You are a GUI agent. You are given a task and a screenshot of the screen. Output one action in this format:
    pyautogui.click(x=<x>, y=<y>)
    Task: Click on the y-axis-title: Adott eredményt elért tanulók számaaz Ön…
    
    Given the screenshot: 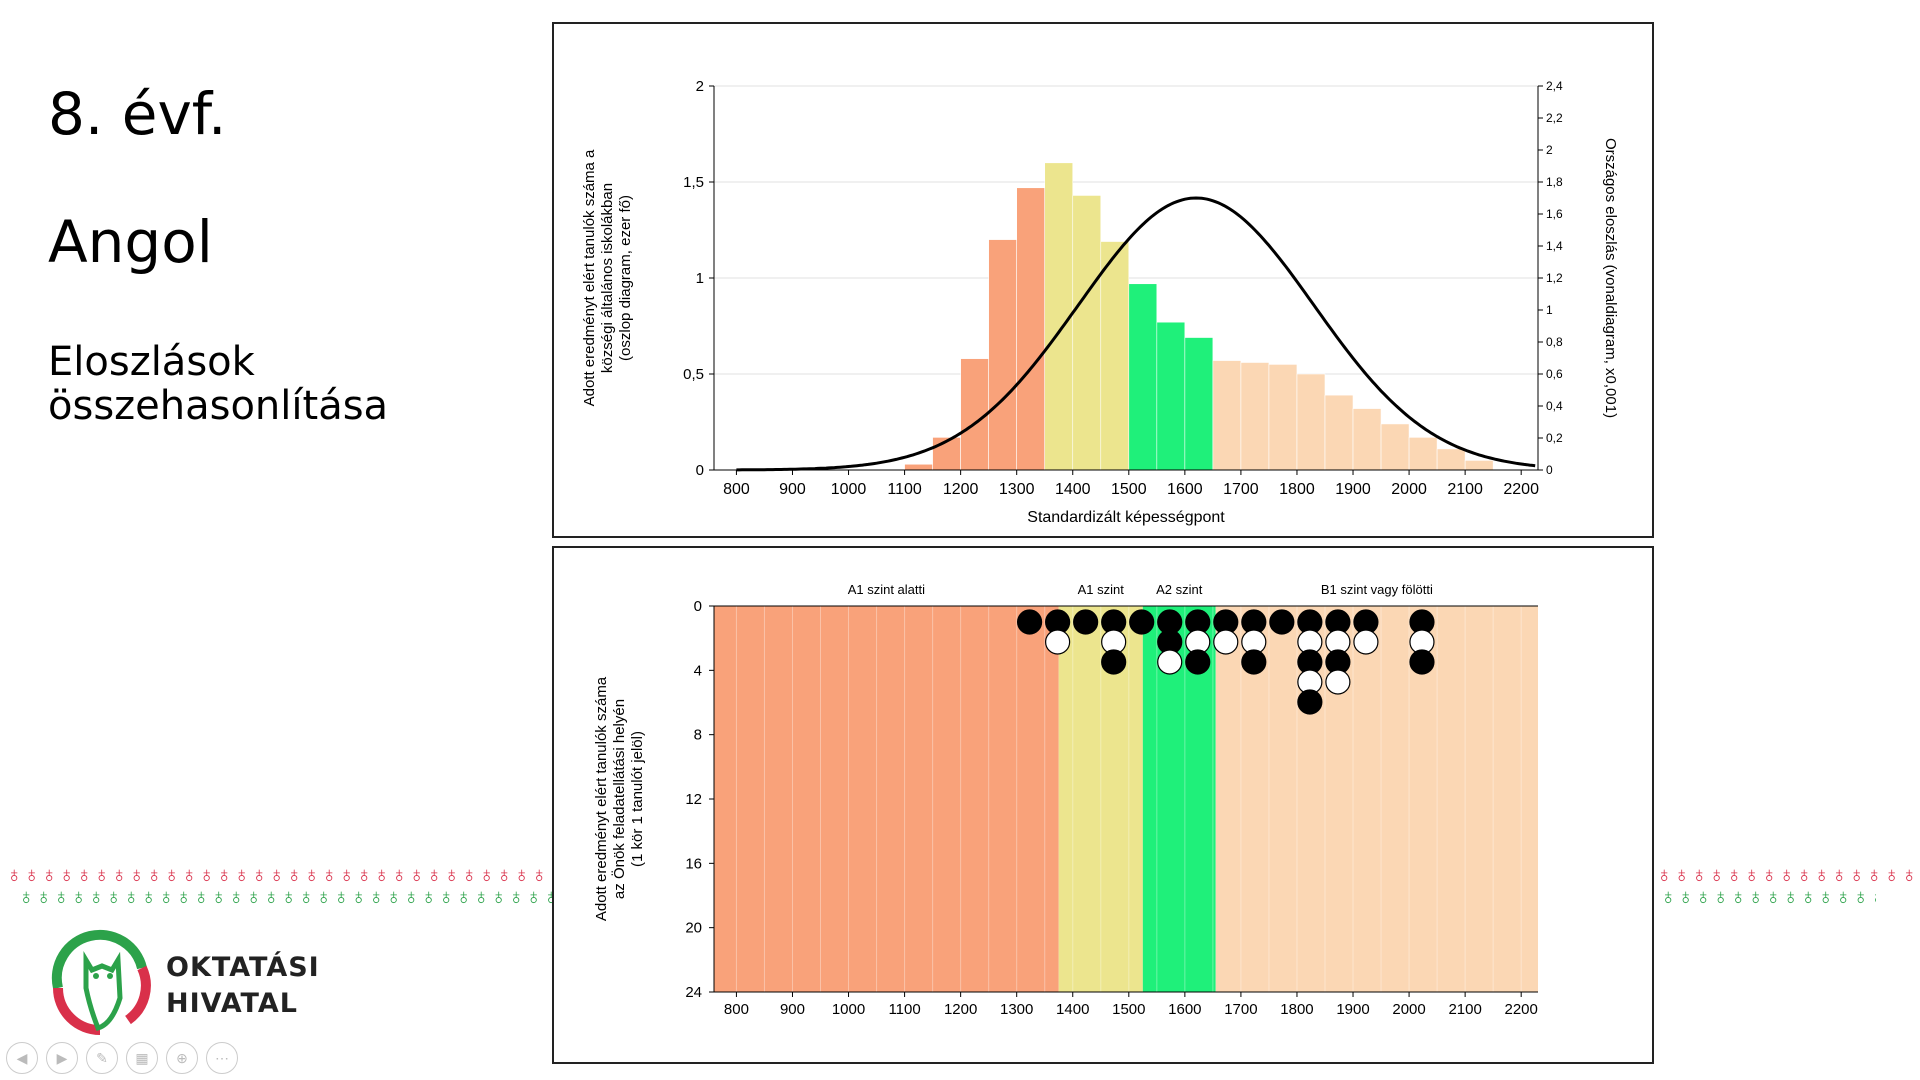 What is the action you would take?
    pyautogui.click(x=619, y=798)
    